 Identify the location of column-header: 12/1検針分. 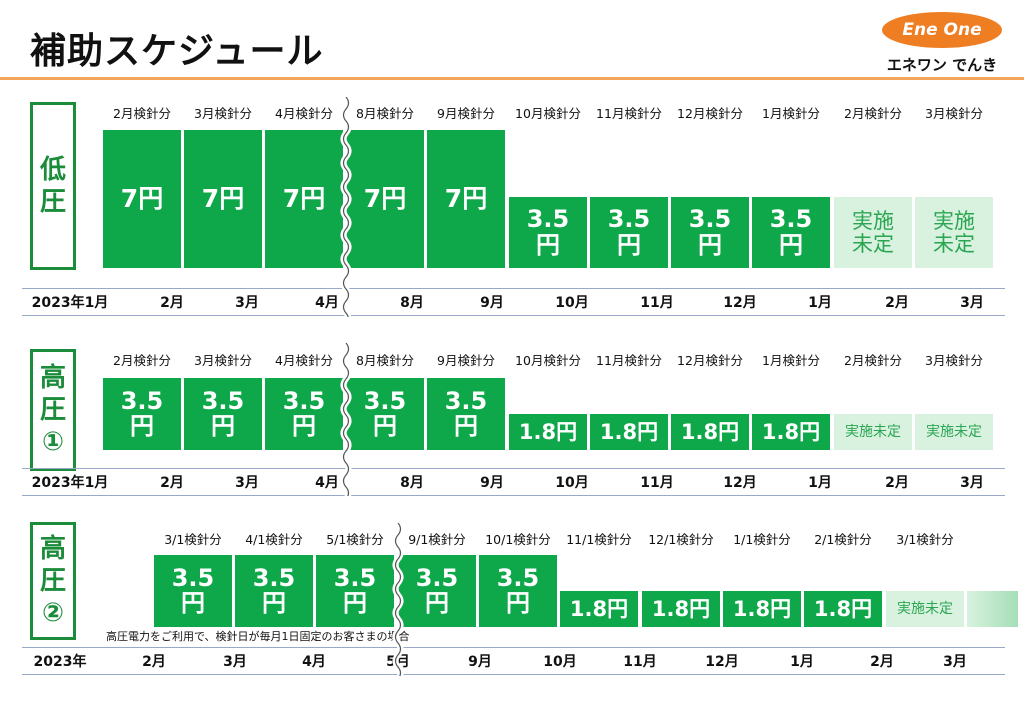
(681, 539).